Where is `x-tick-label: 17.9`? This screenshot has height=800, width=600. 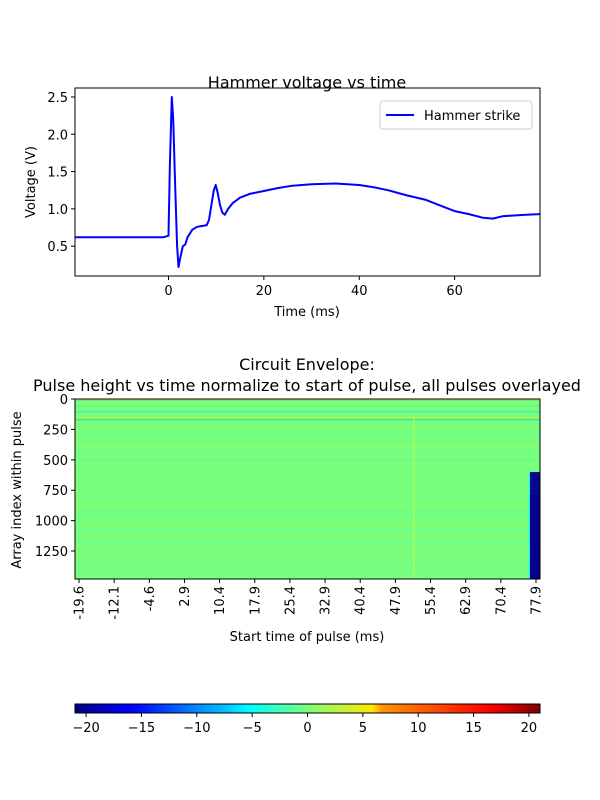 x-tick-label: 17.9 is located at coordinates (255, 600).